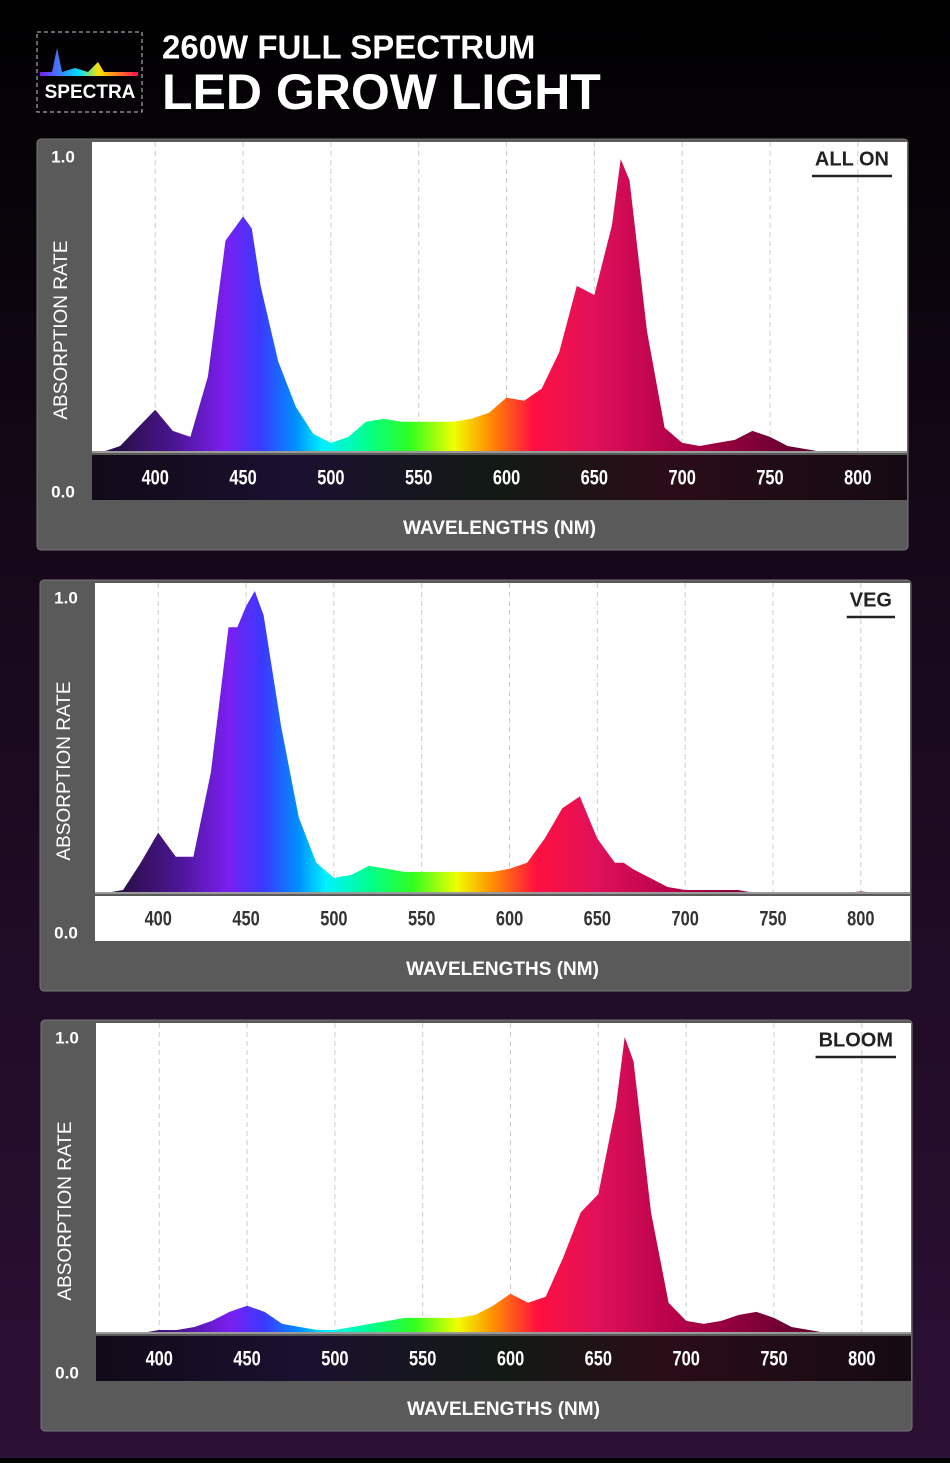  Describe the element at coordinates (852, 159) in the screenshot. I see `mode-title: ALL ON` at that location.